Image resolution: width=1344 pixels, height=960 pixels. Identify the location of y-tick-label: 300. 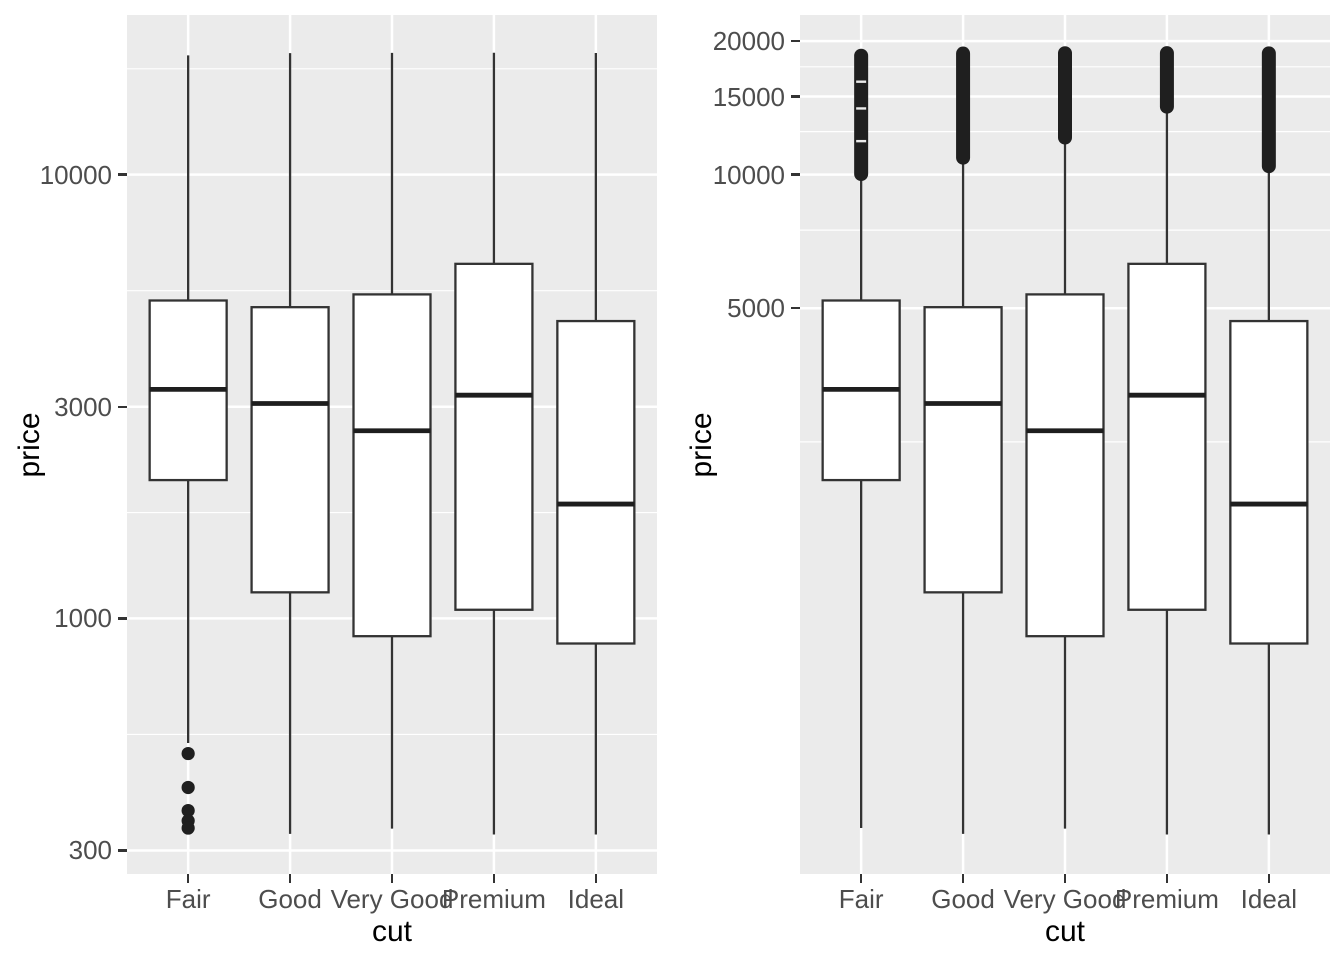
(90, 850).